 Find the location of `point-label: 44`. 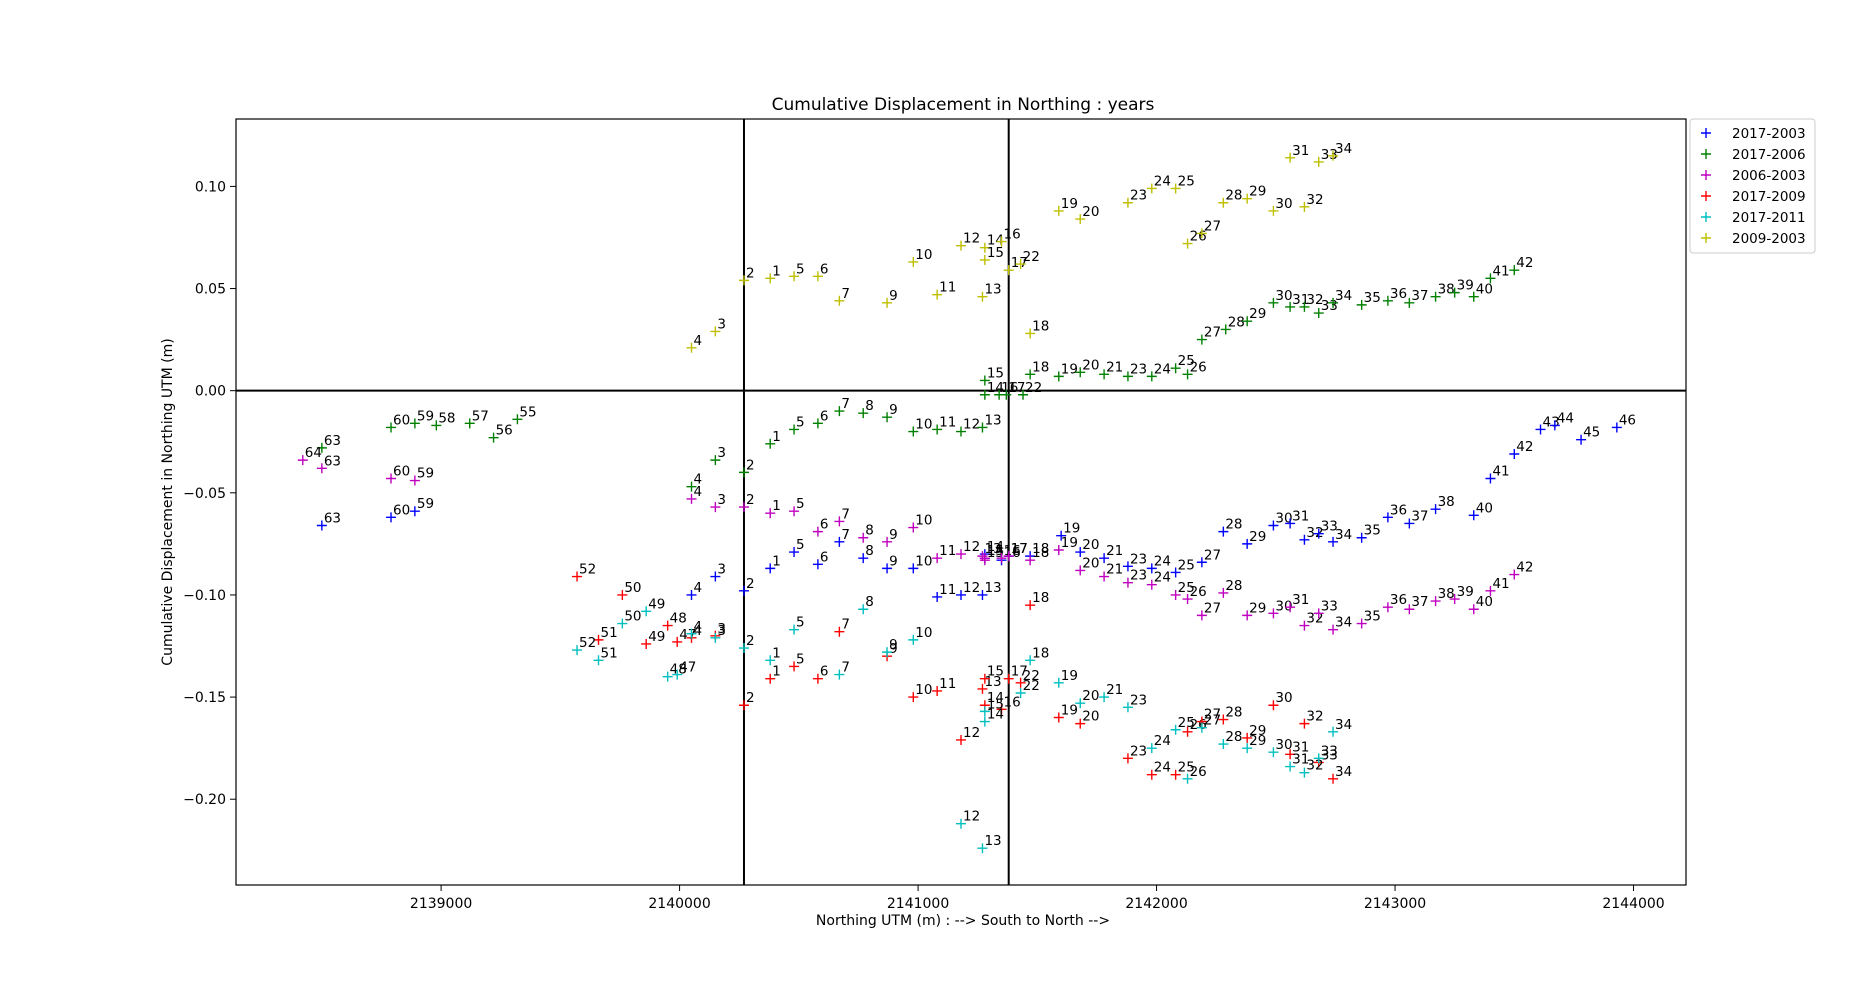

point-label: 44 is located at coordinates (1565, 418).